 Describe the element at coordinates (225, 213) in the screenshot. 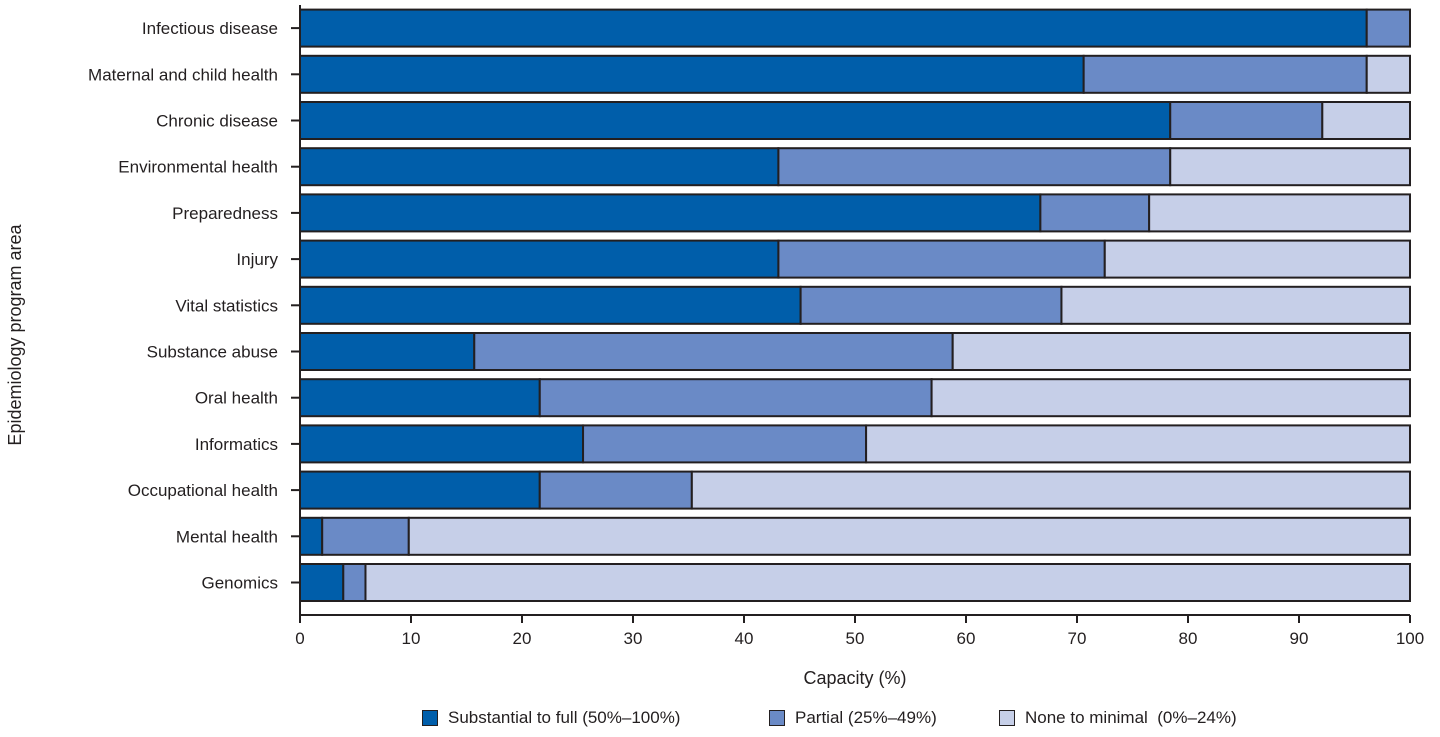

I see `category-label: Preparedness` at that location.